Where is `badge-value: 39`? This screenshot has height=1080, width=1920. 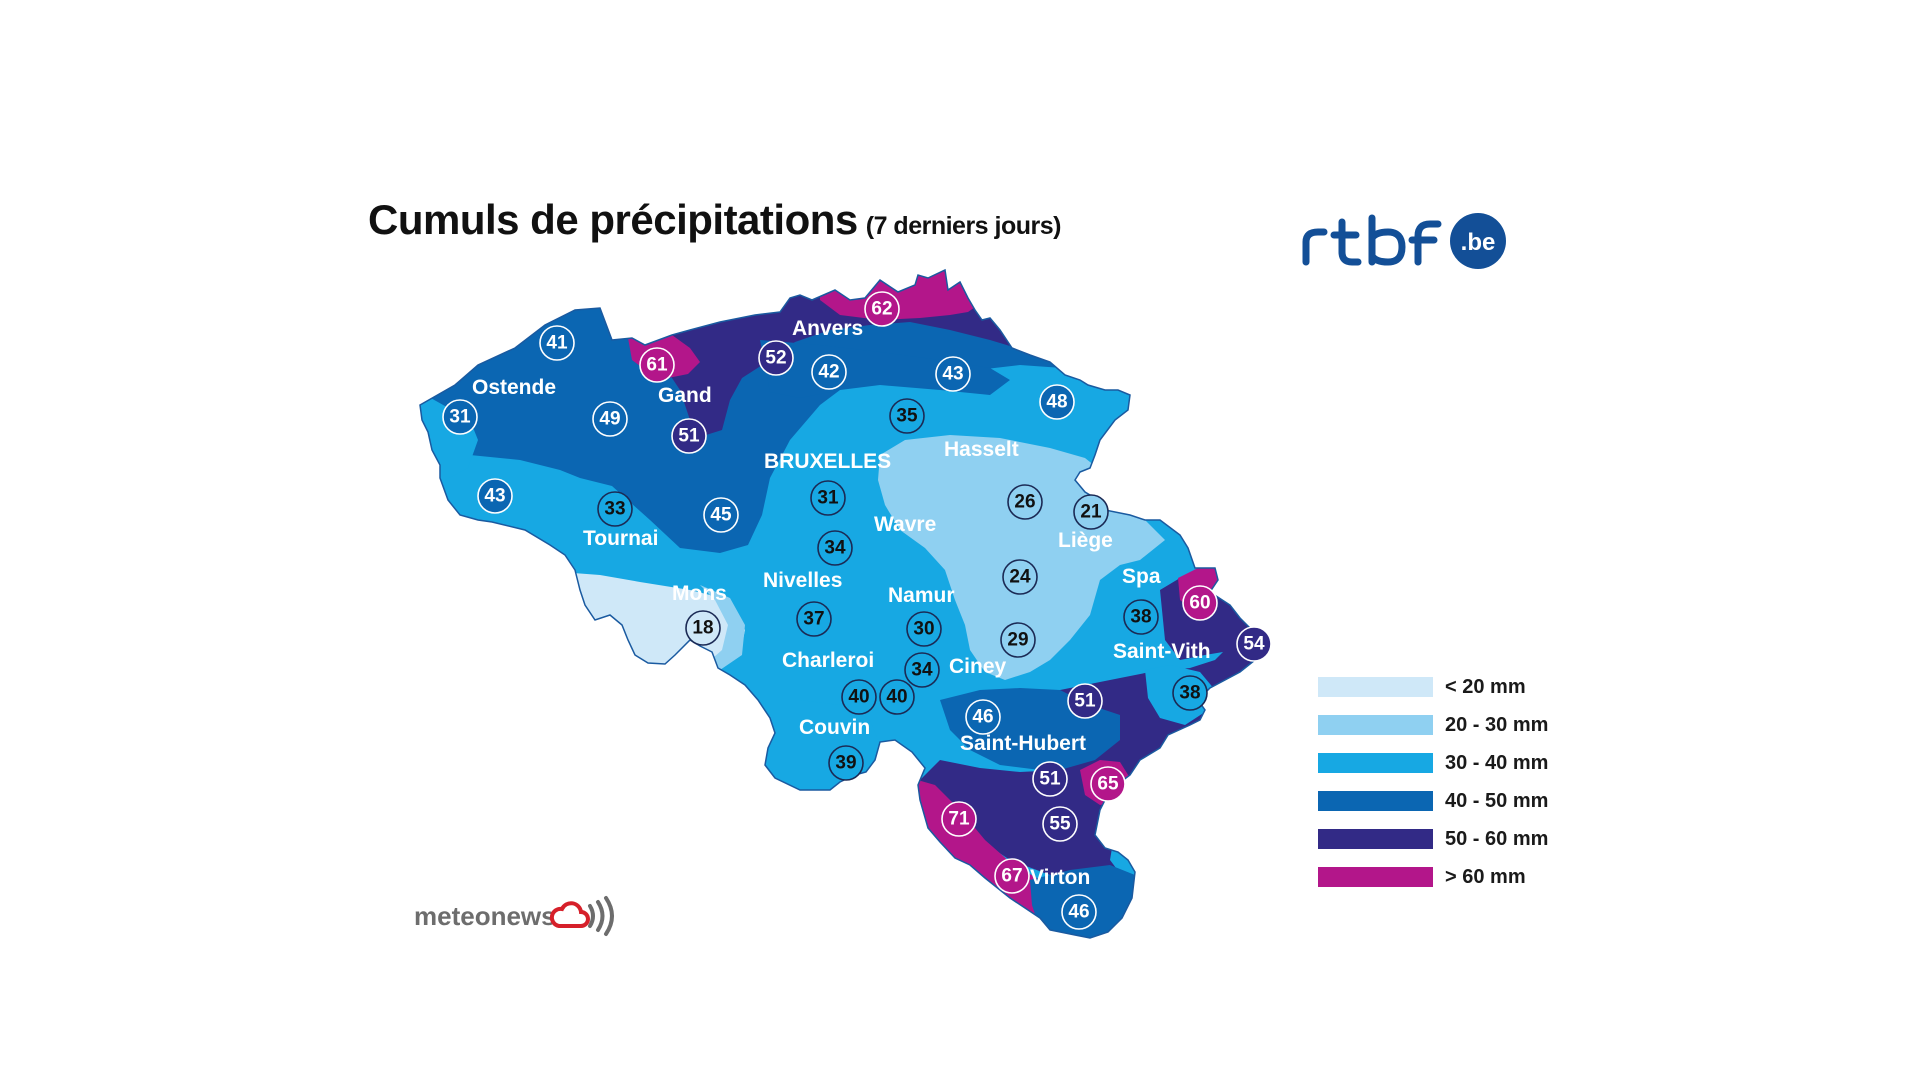
badge-value: 39 is located at coordinates (845, 763).